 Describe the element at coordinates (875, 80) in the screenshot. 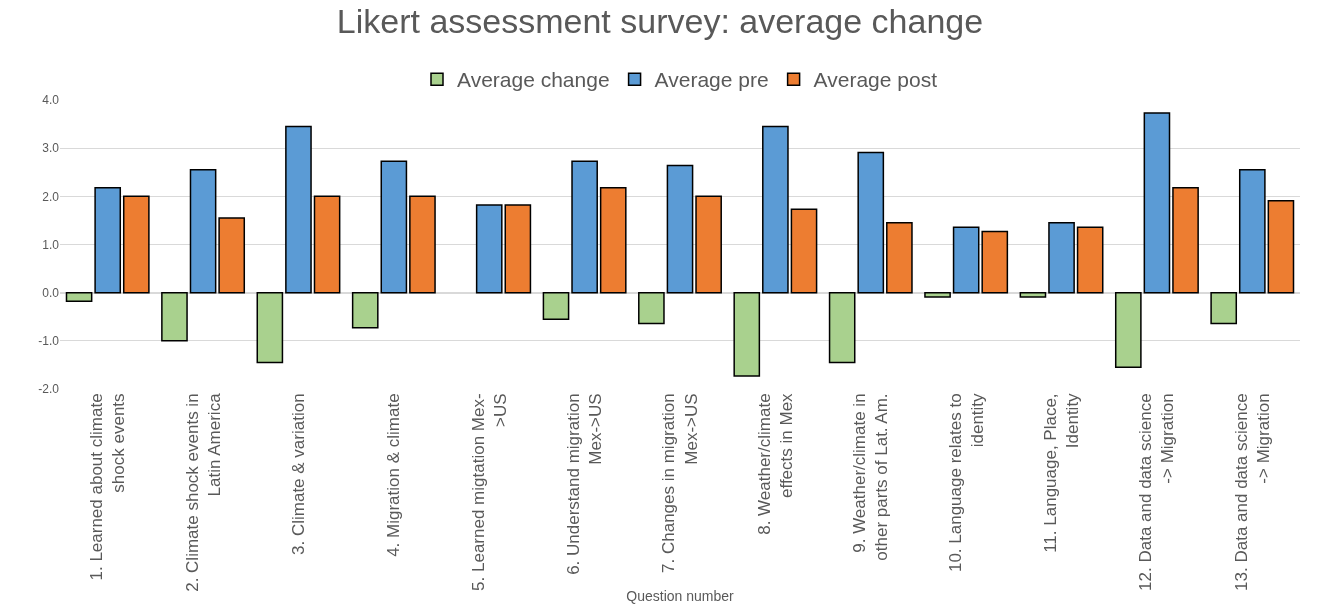

I see `legend-label: Average post` at that location.